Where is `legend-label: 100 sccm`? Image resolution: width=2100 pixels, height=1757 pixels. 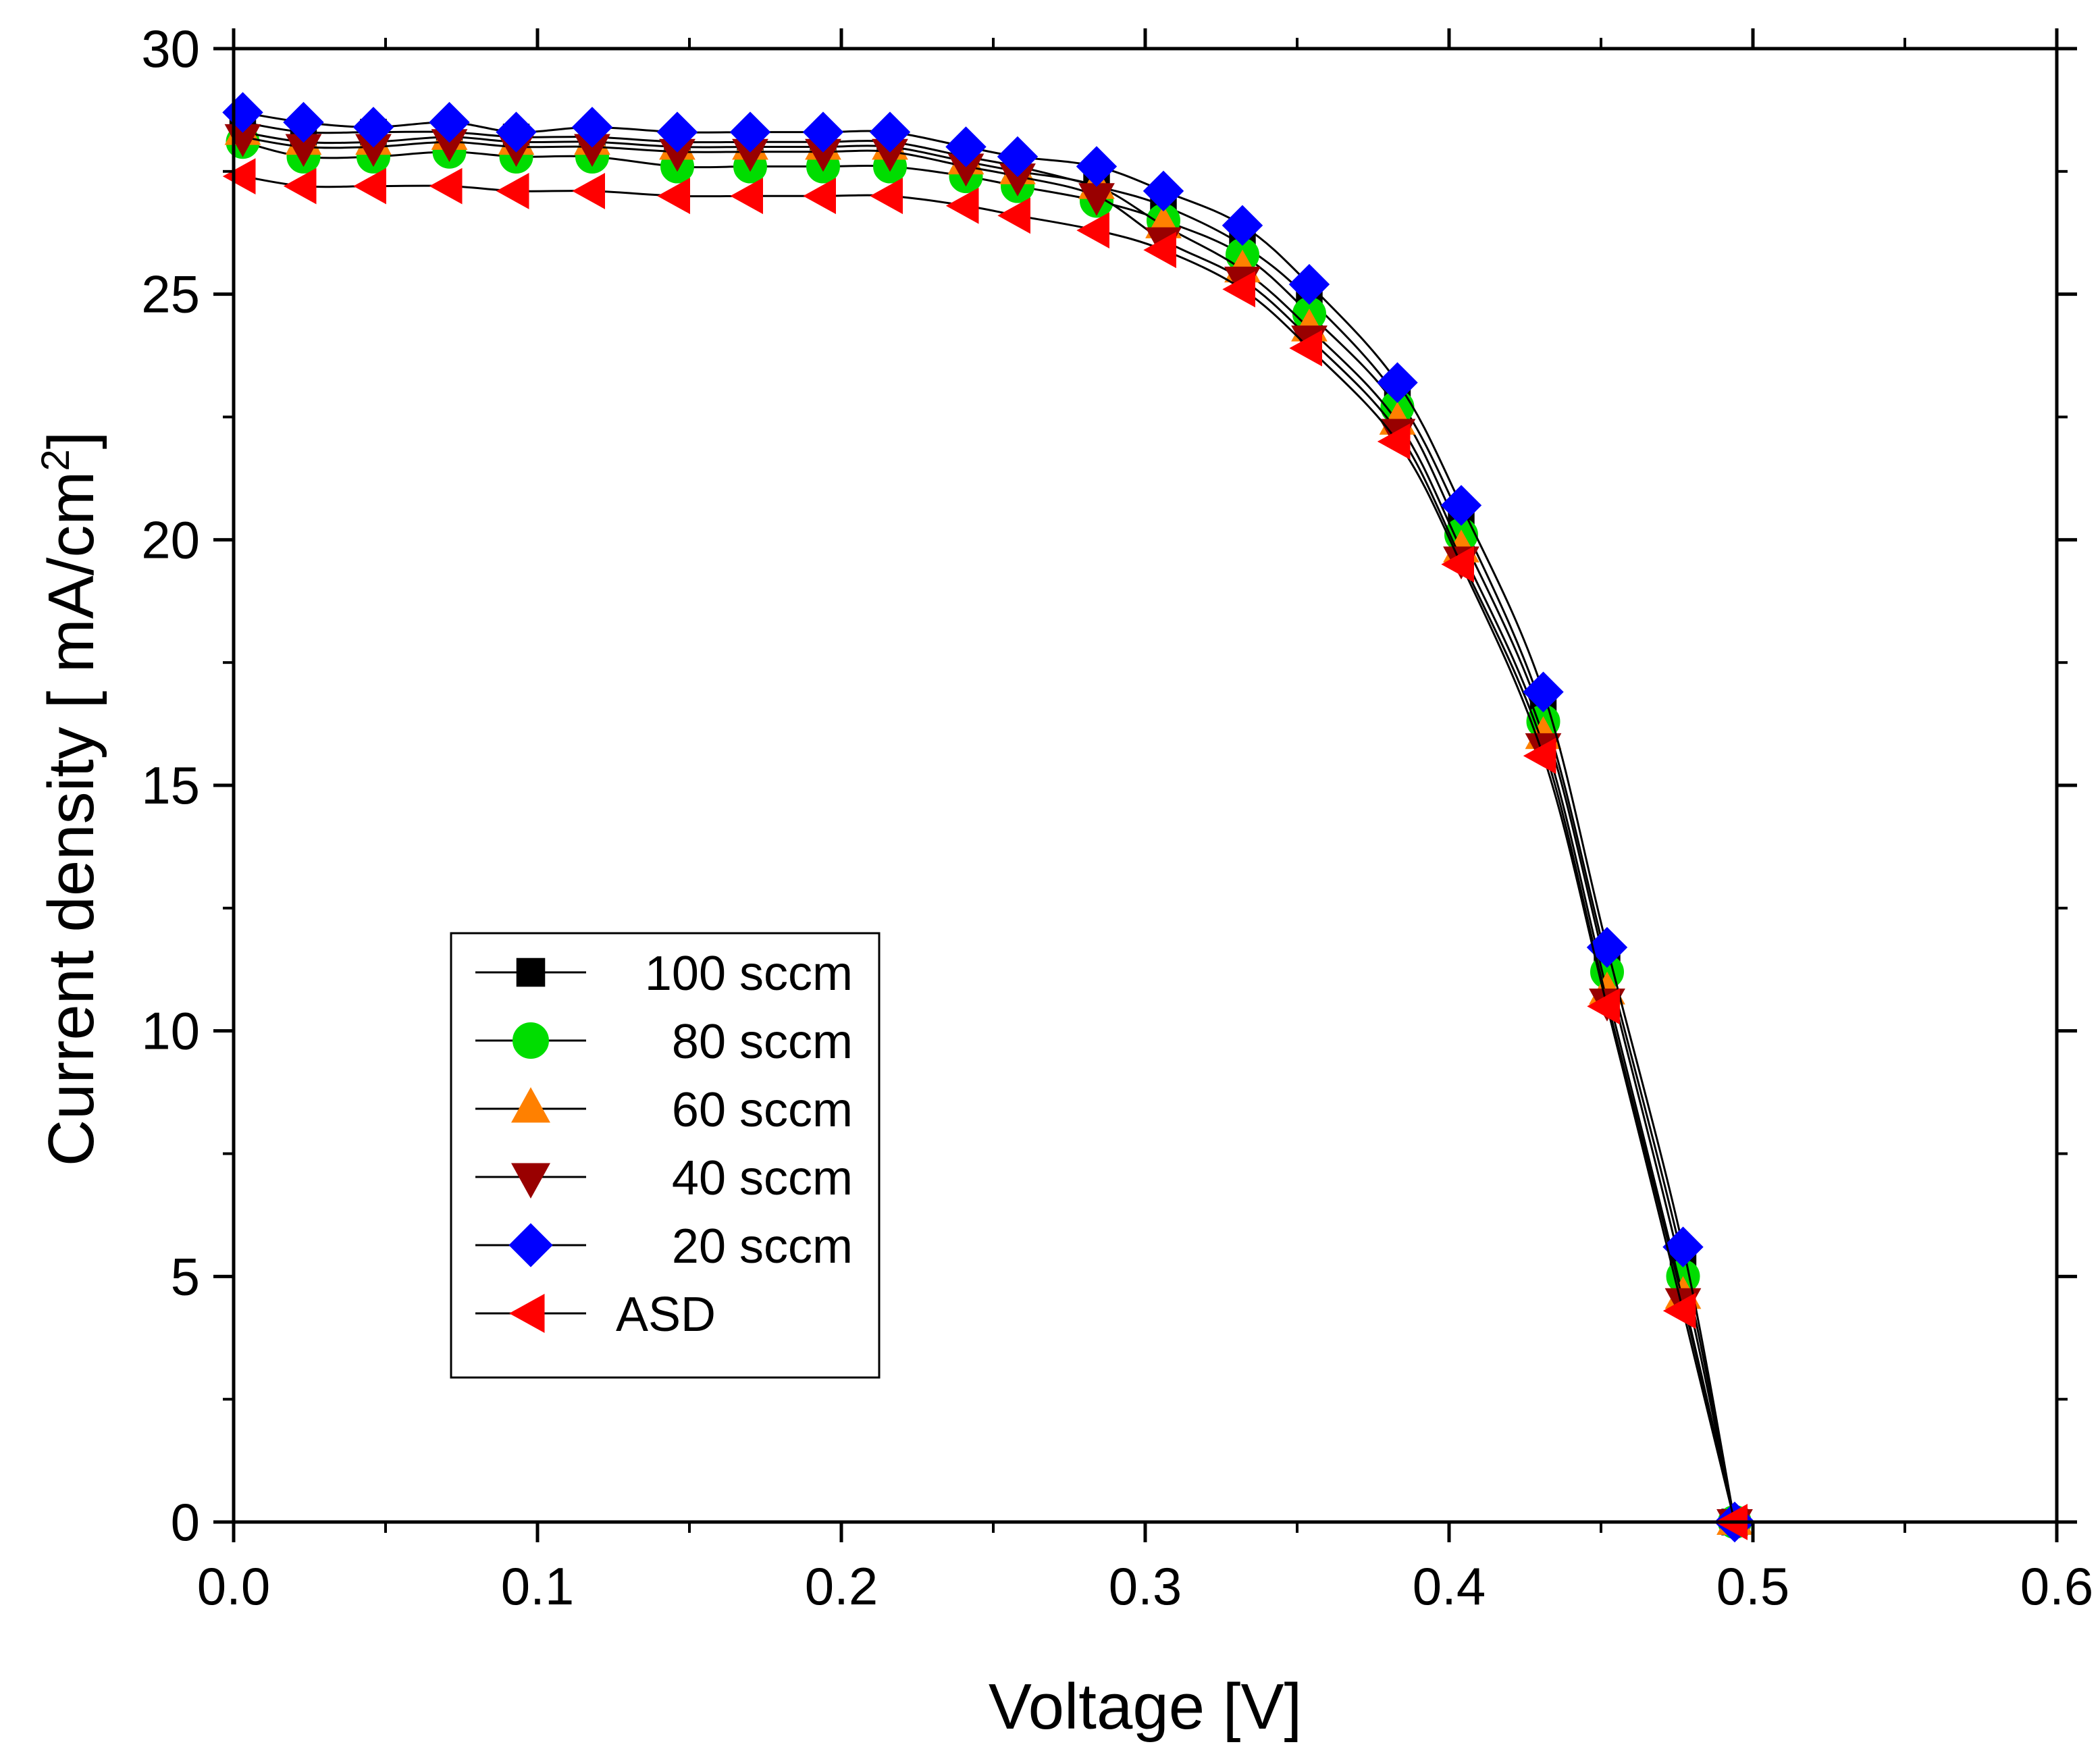
legend-label: 100 sccm is located at coordinates (749, 974).